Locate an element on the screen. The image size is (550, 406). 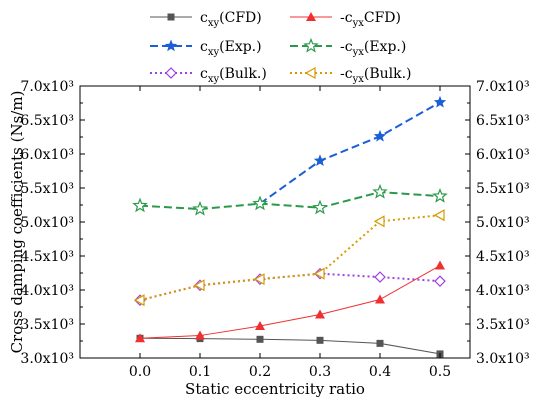
y-tick-label-left: 4.5x10³ is located at coordinates (47, 257).